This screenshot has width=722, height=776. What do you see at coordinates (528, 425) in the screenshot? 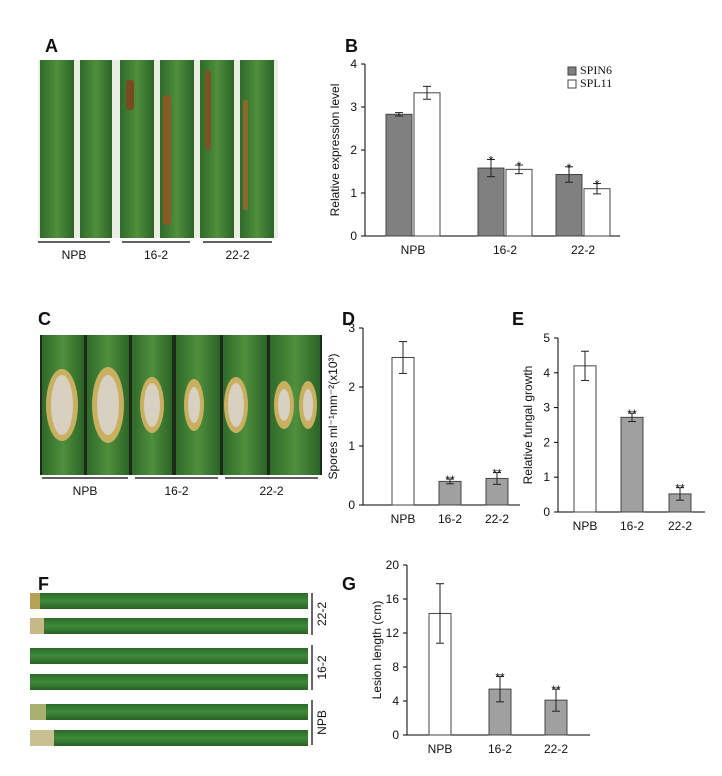
I see `y-axis-label: Relative fungal growth` at bounding box center [528, 425].